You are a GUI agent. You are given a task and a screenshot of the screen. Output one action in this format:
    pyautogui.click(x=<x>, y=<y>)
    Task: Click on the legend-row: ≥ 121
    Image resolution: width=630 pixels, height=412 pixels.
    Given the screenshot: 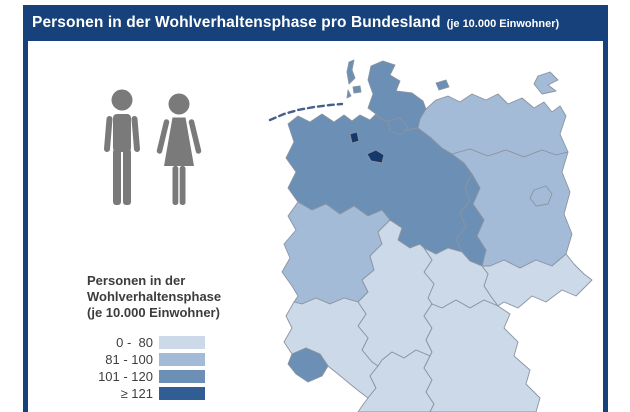 What is the action you would take?
    pyautogui.click(x=139, y=393)
    